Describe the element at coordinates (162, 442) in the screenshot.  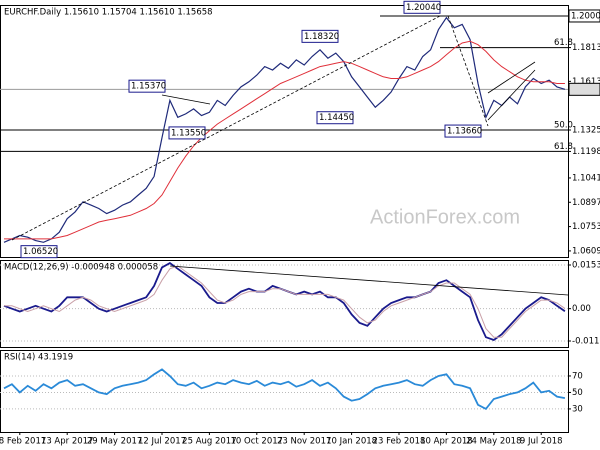
I see `x-tick-label: 12 Jul 2017` at that location.